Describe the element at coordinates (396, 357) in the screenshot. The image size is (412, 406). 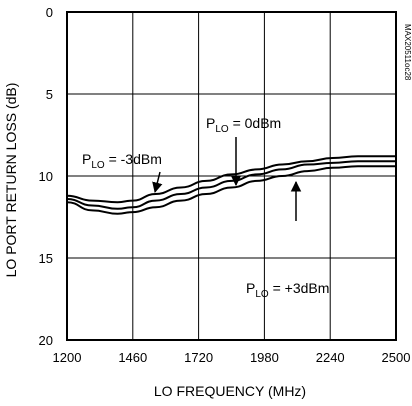
I see `x-tick-label: 2500` at that location.